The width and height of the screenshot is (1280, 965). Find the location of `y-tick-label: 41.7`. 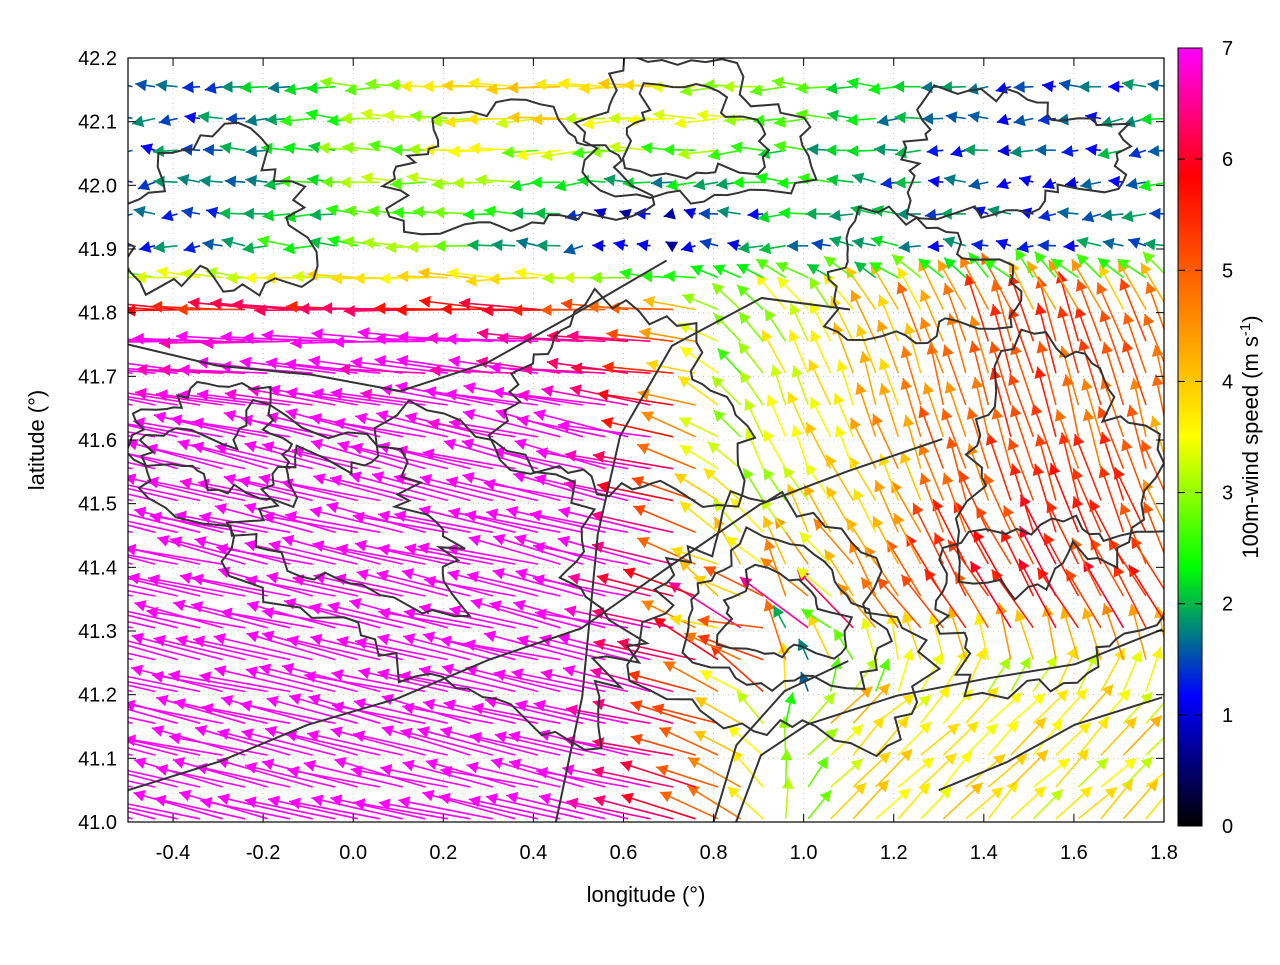

y-tick-label: 41.7 is located at coordinates (97, 377).